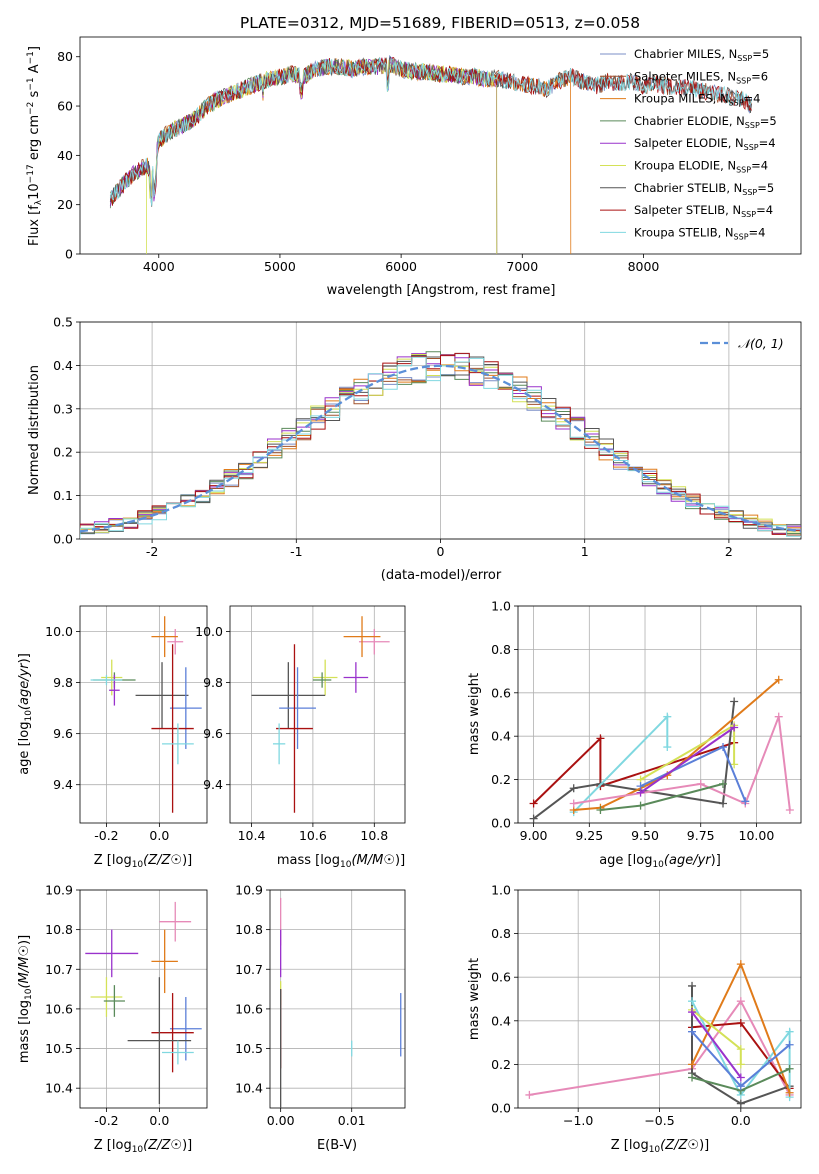  What do you see at coordinates (765, 188) in the screenshot?
I see `legend-label-suffix: =5` at bounding box center [765, 188].